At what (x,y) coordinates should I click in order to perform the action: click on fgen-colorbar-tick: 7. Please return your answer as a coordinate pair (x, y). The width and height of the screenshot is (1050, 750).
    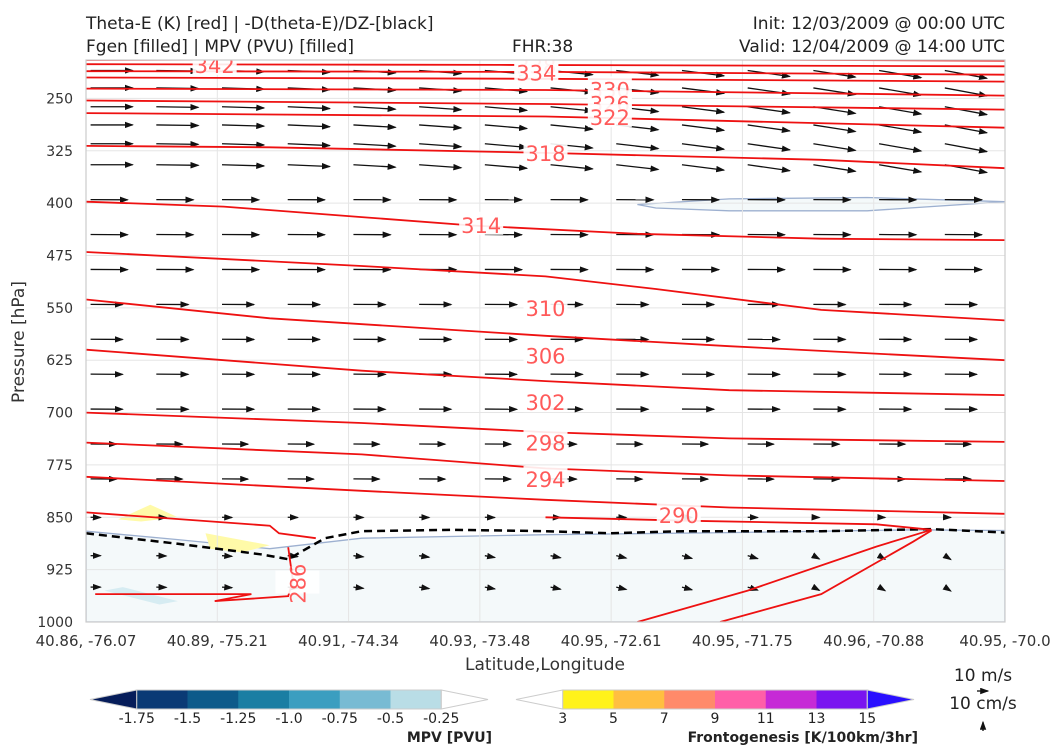
    Looking at the image, I should click on (664, 719).